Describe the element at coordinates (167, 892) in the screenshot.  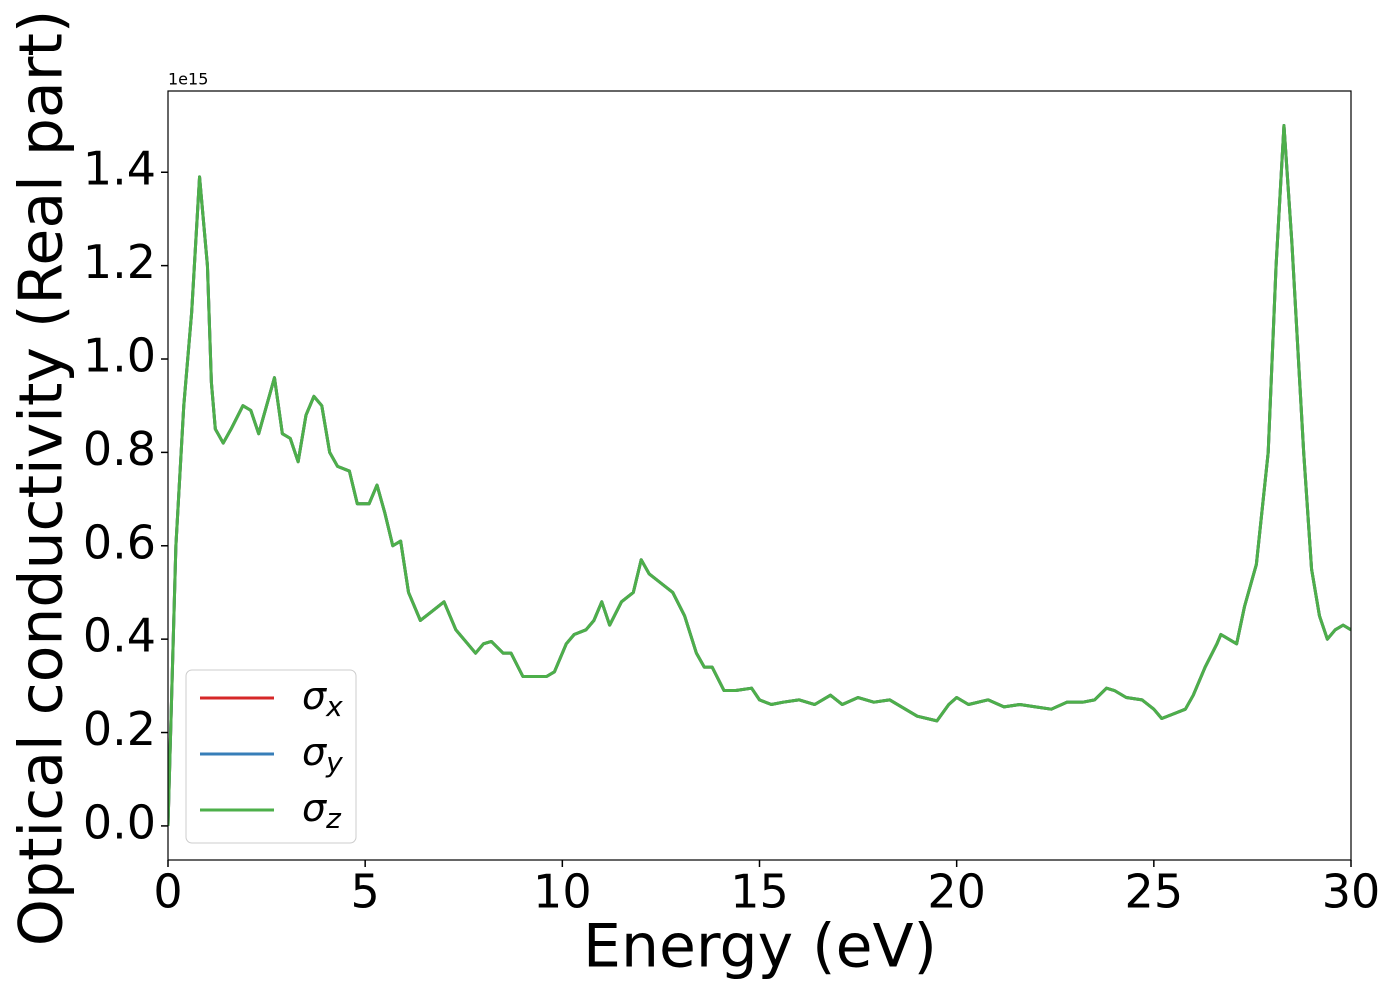
I see `x-tick-label: 0` at that location.